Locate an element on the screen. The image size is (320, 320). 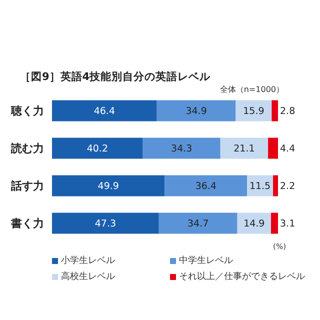
data-label: 2.8 is located at coordinates (288, 112).